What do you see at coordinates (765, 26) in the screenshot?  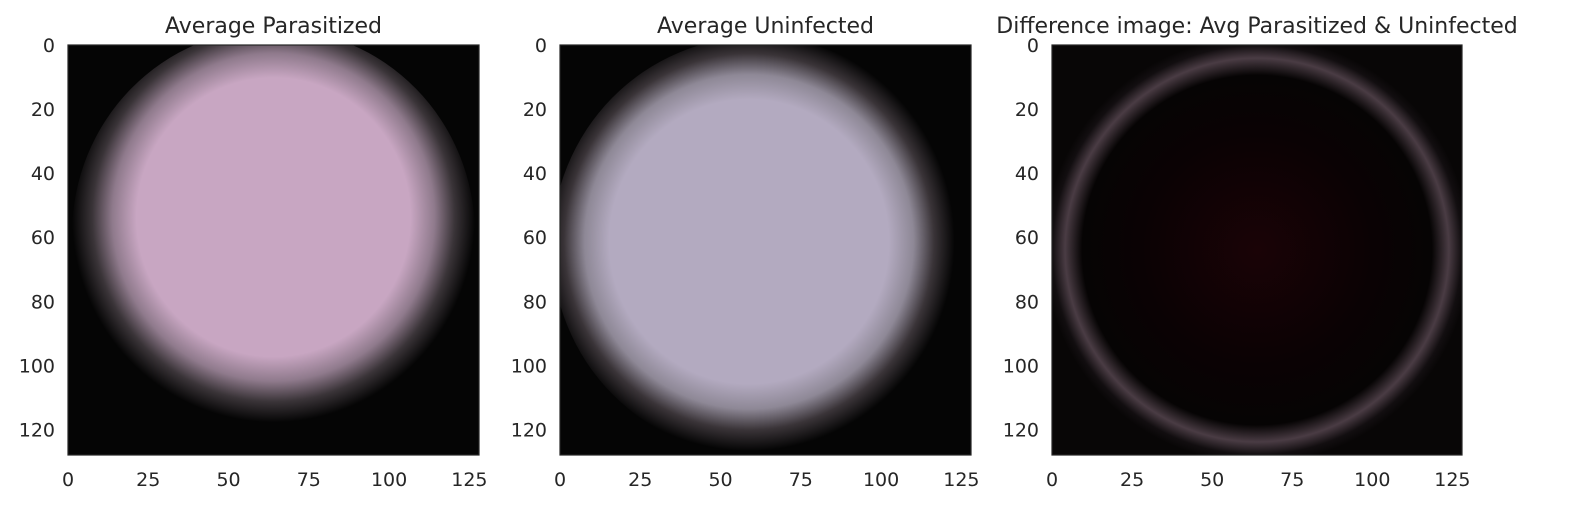 I see `panel-title: Average Uninfected` at bounding box center [765, 26].